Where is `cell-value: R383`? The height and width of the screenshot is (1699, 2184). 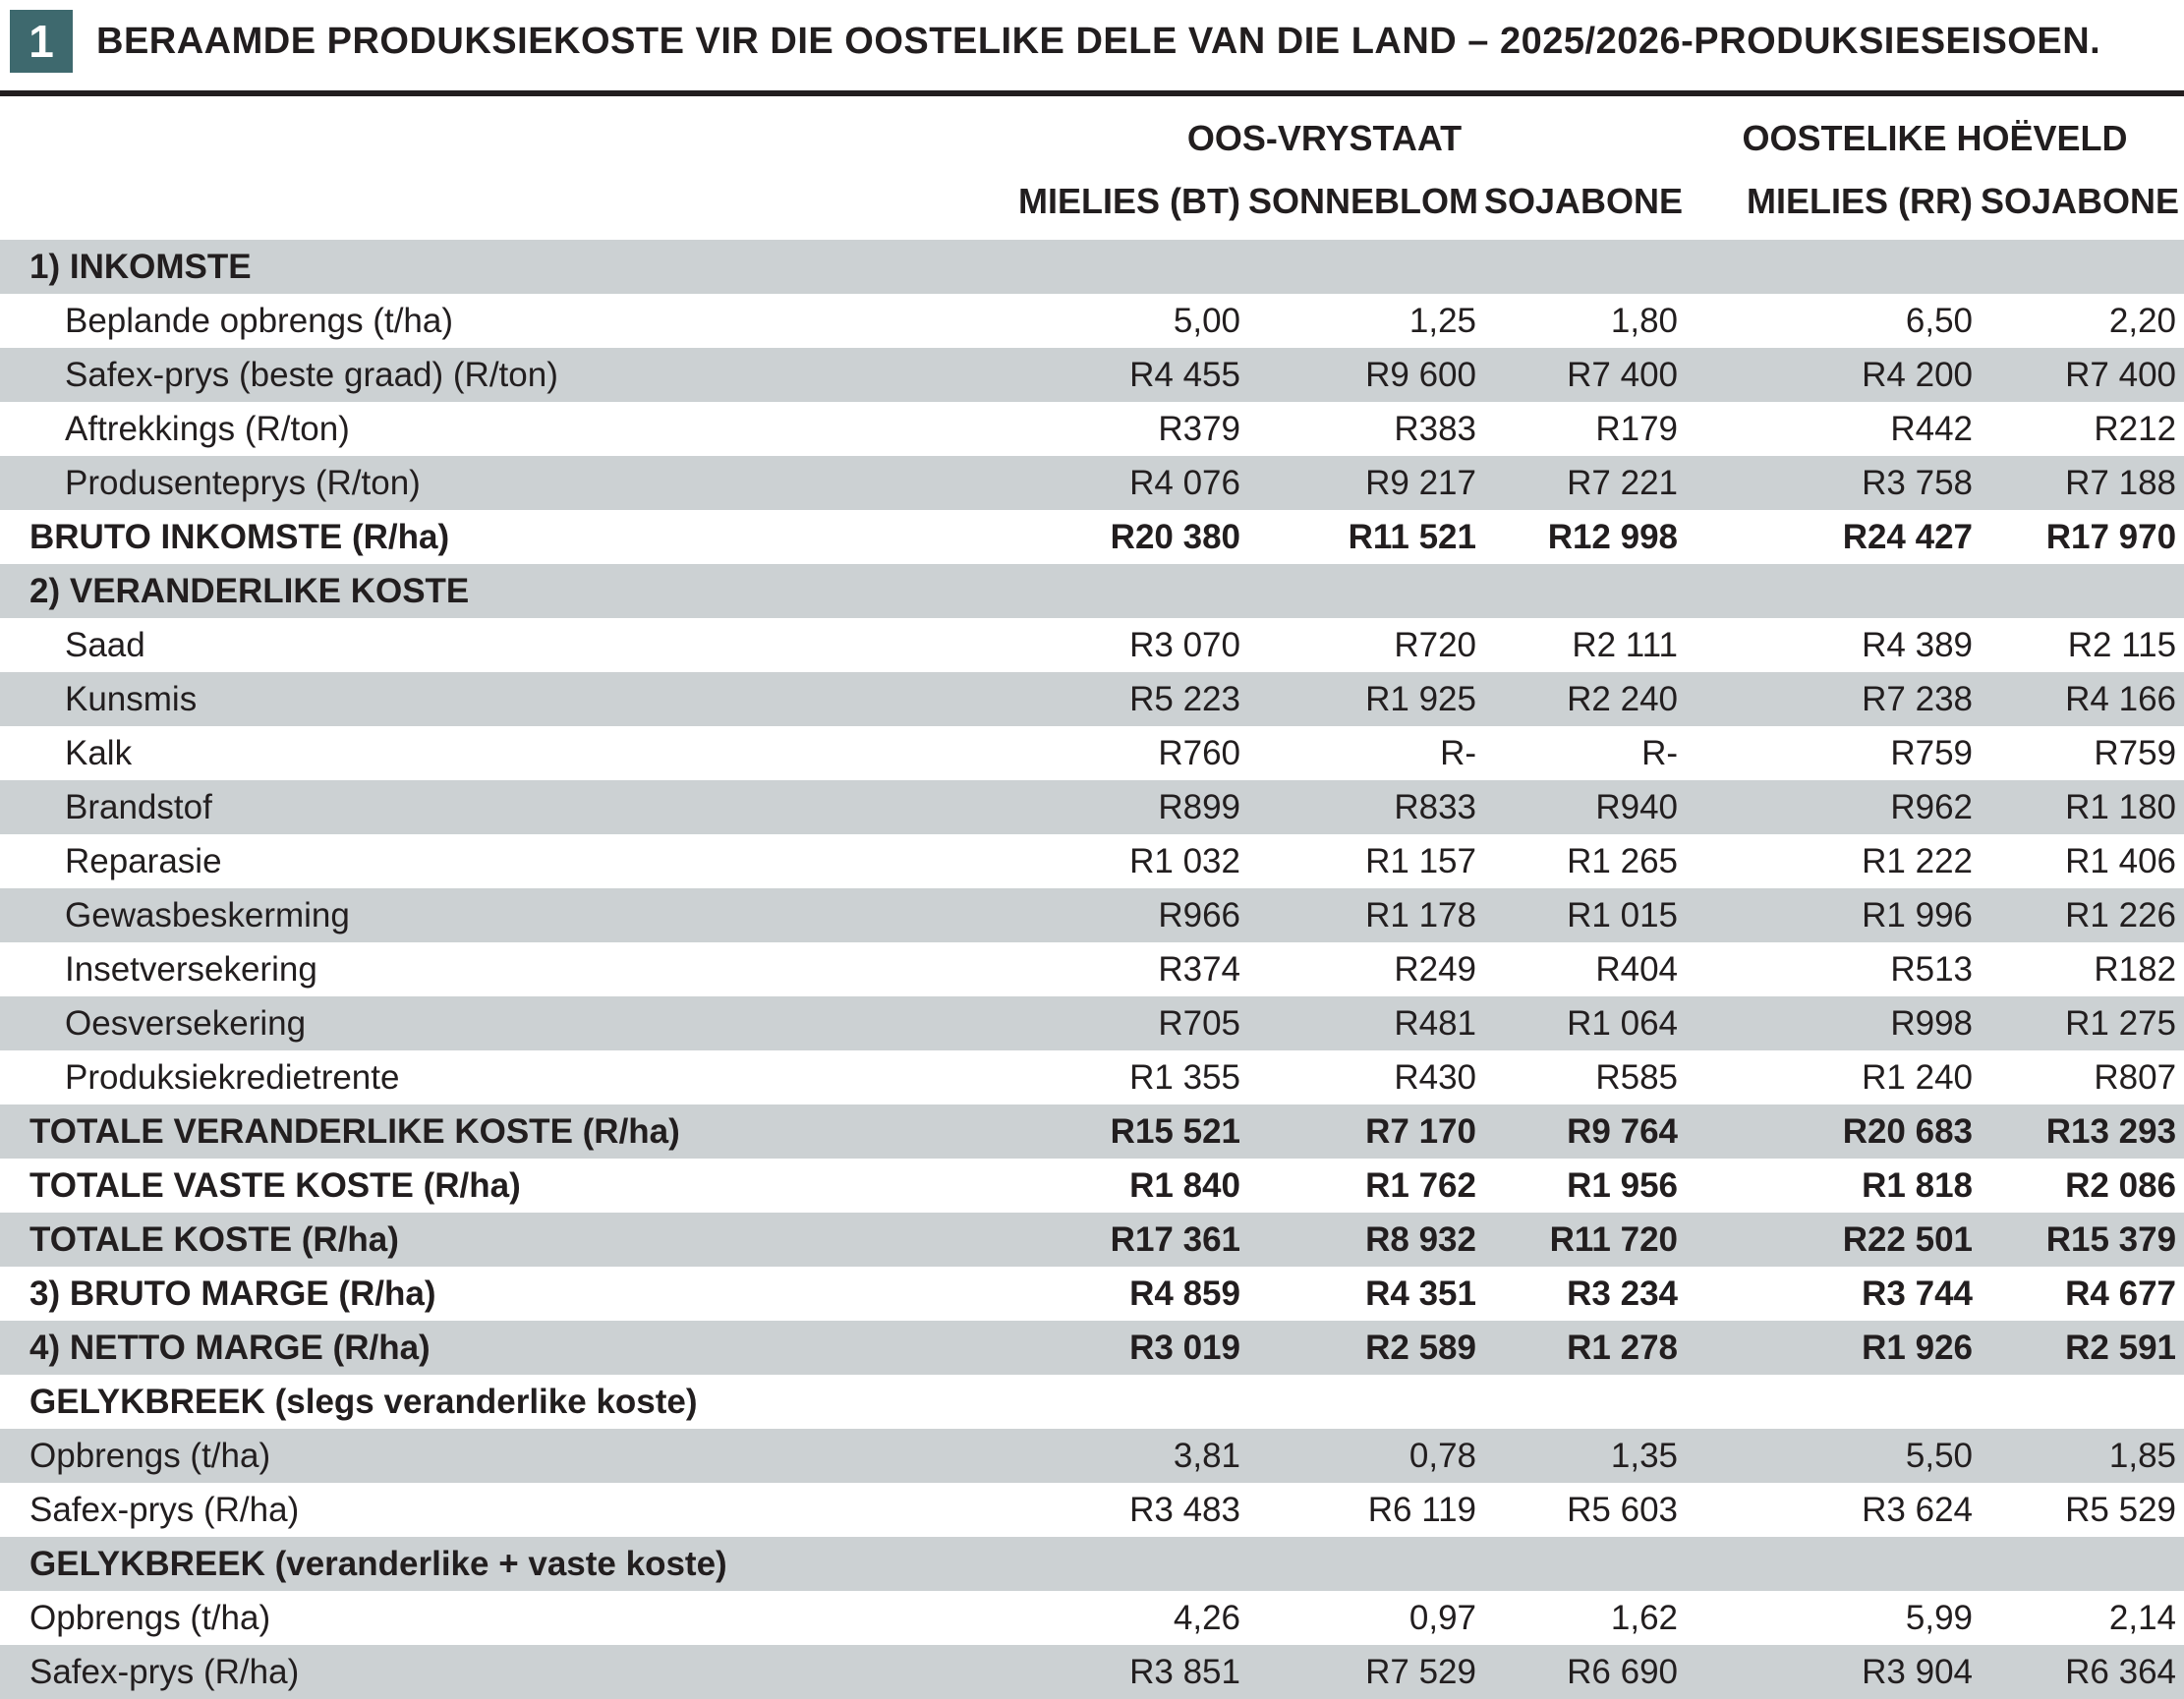
cell-value: R383 is located at coordinates (1435, 428).